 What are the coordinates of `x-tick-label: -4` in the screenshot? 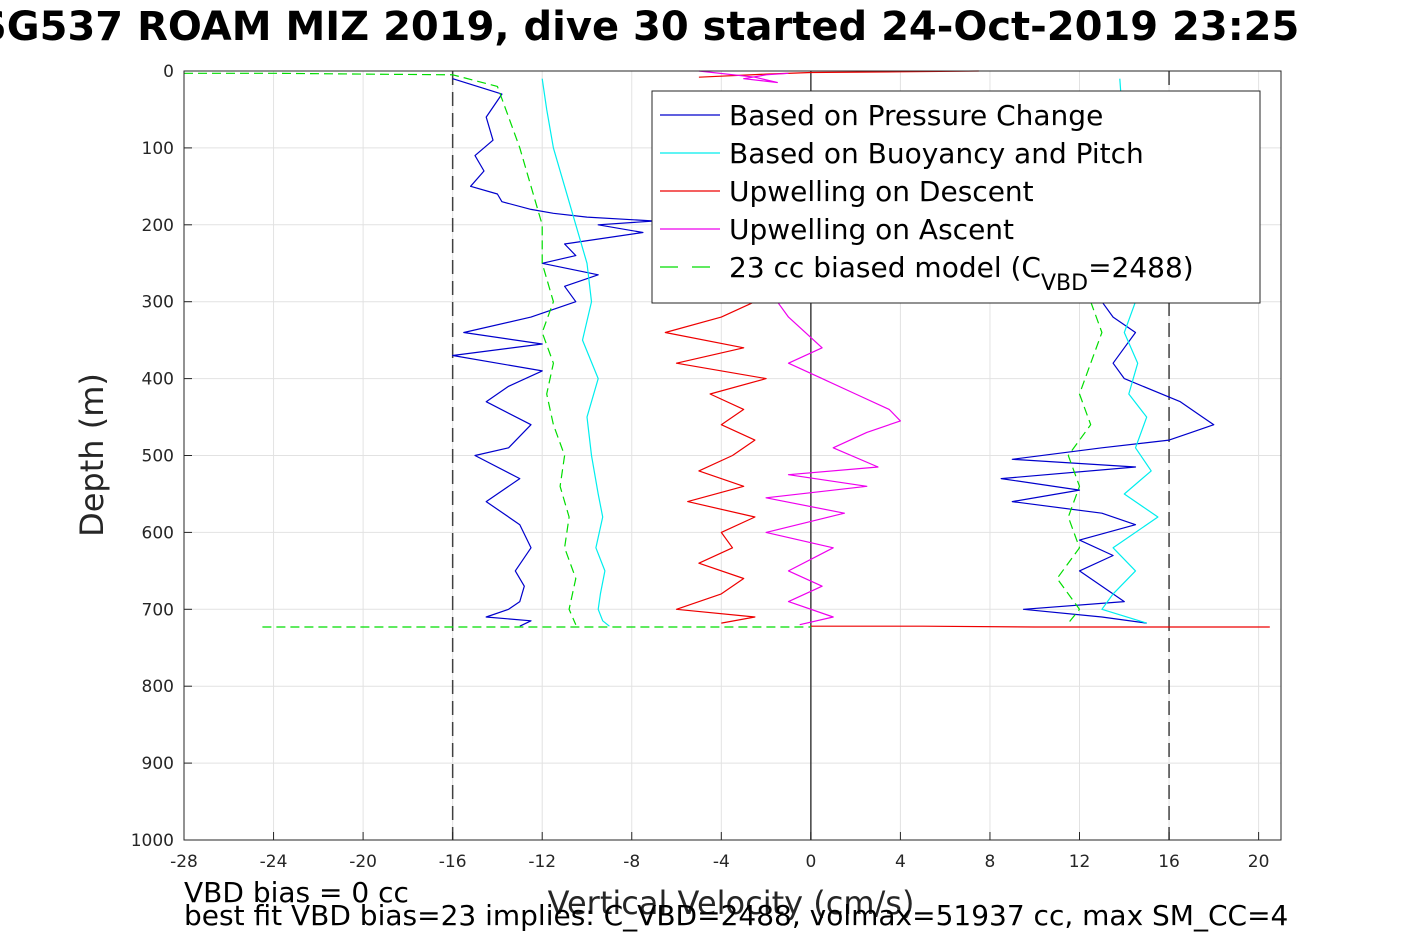 It's located at (721, 862).